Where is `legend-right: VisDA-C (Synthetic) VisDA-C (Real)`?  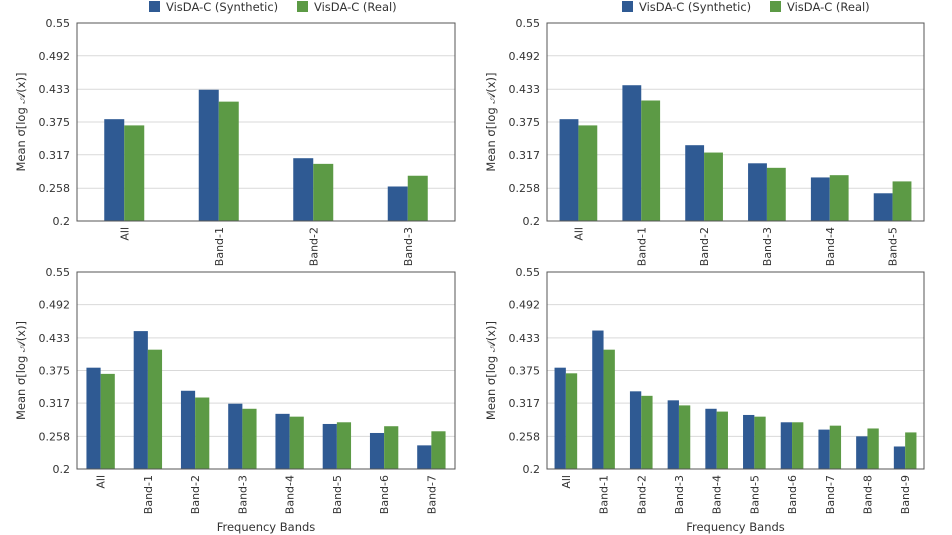 legend-right: VisDA-C (Synthetic) VisDA-C (Real) is located at coordinates (746, 7).